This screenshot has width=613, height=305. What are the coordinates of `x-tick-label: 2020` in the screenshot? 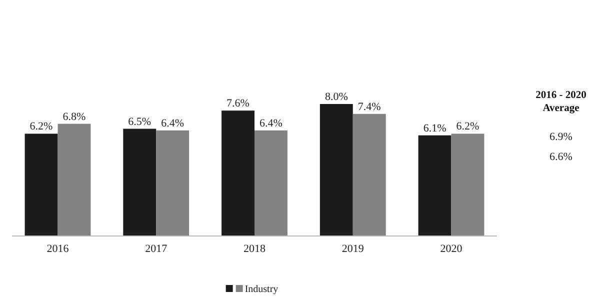 It's located at (451, 248).